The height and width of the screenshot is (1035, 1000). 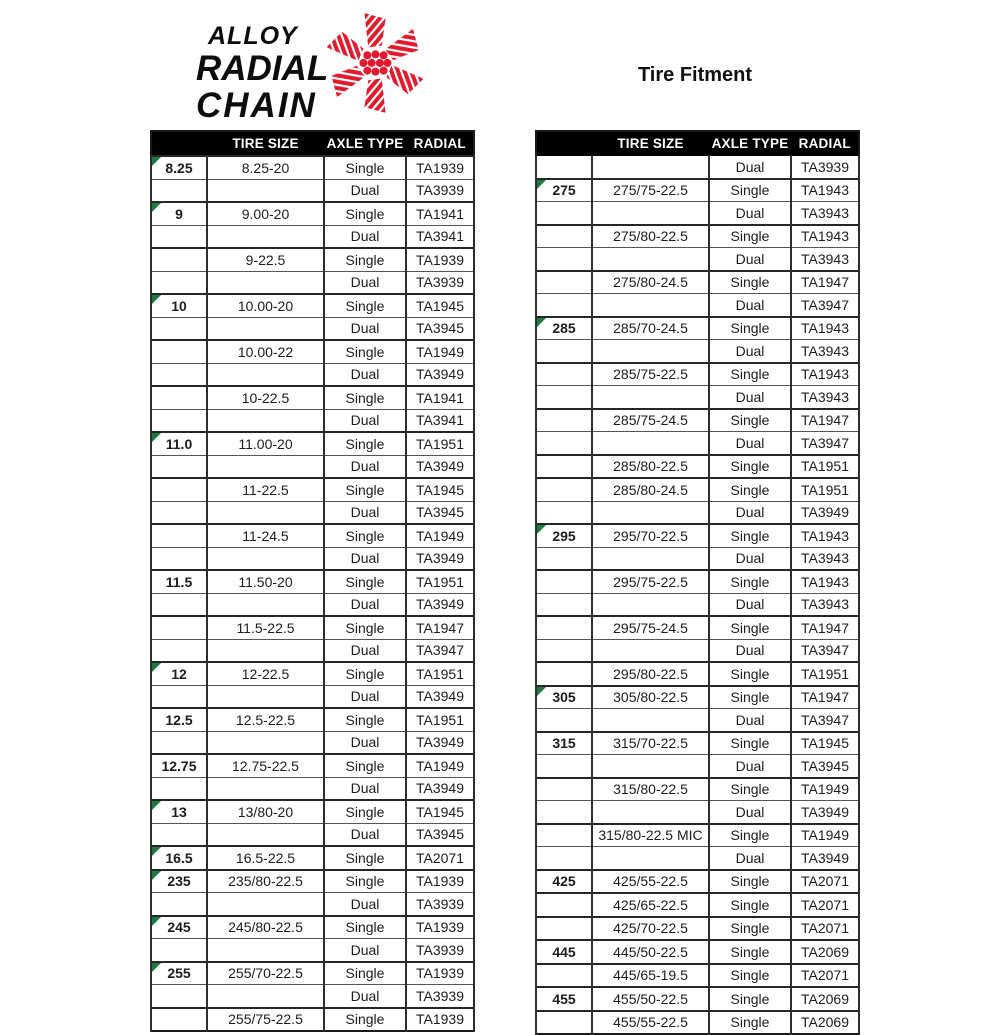 What do you see at coordinates (312, 972) in the screenshot?
I see `table-row: 255 255/70-22.5 Single TA1939` at bounding box center [312, 972].